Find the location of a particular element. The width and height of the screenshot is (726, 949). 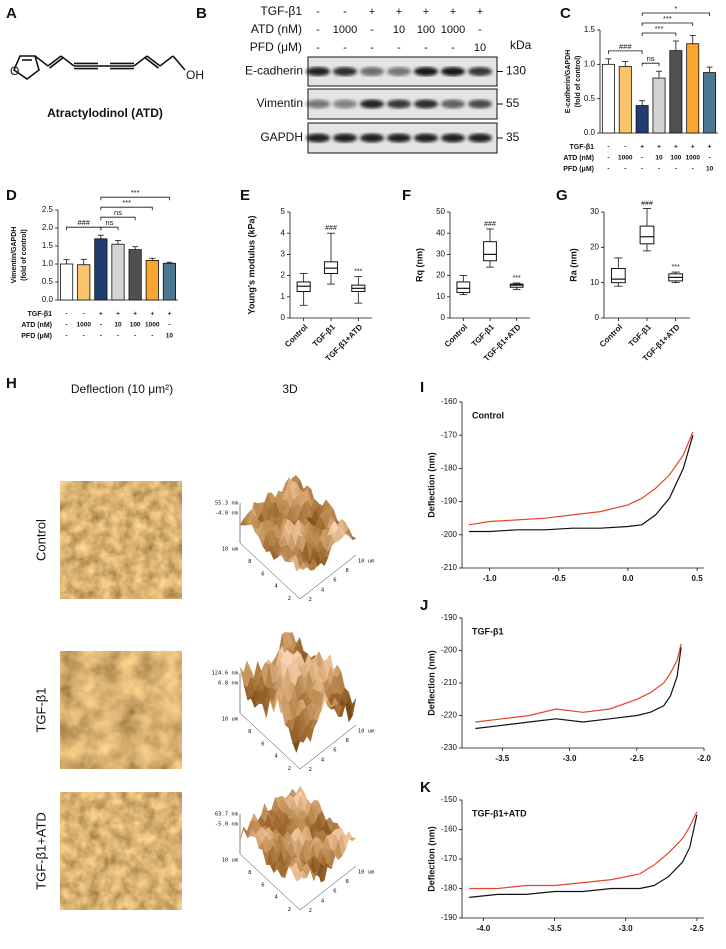

y-tick-label: 1.0 is located at coordinates (590, 63).